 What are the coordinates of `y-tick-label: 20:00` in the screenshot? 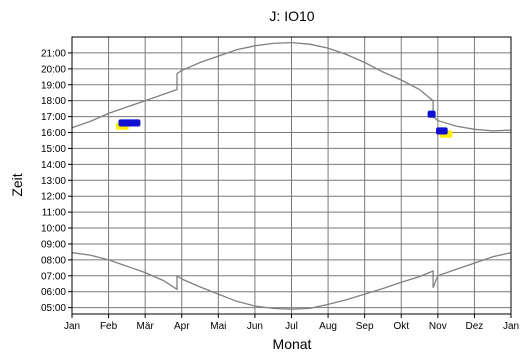 It's located at (53, 69).